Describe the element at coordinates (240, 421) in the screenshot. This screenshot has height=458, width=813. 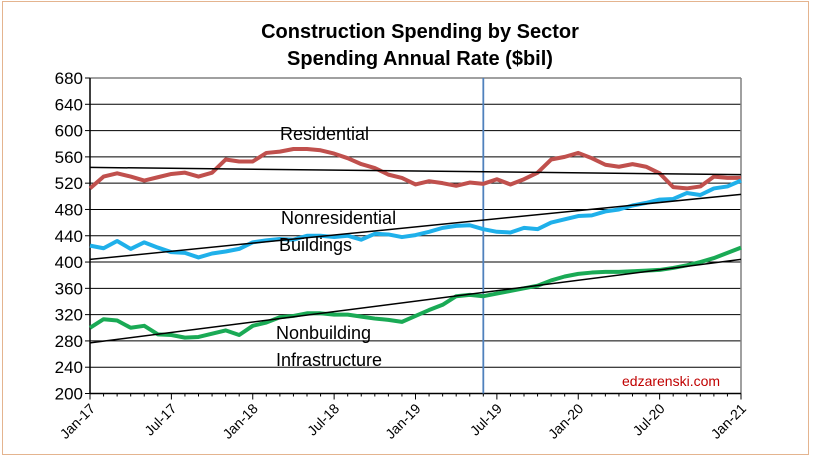
I see `x-tick-label: Jan-18` at that location.